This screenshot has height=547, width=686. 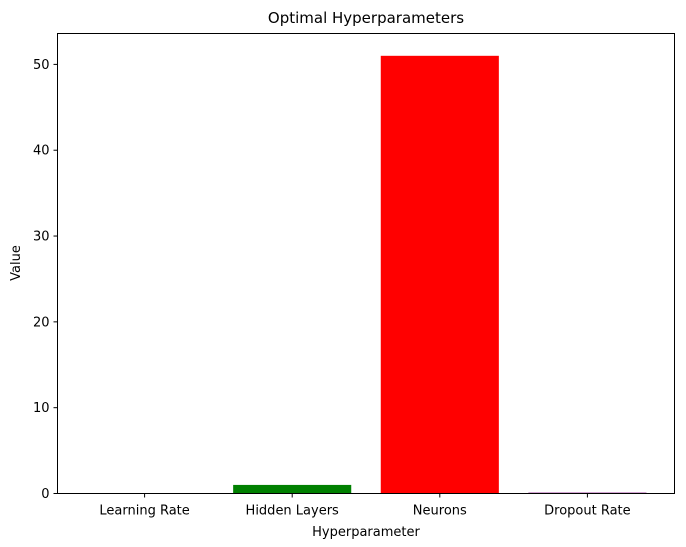 What do you see at coordinates (292, 489) in the screenshot?
I see `bar-hidden-layers` at bounding box center [292, 489].